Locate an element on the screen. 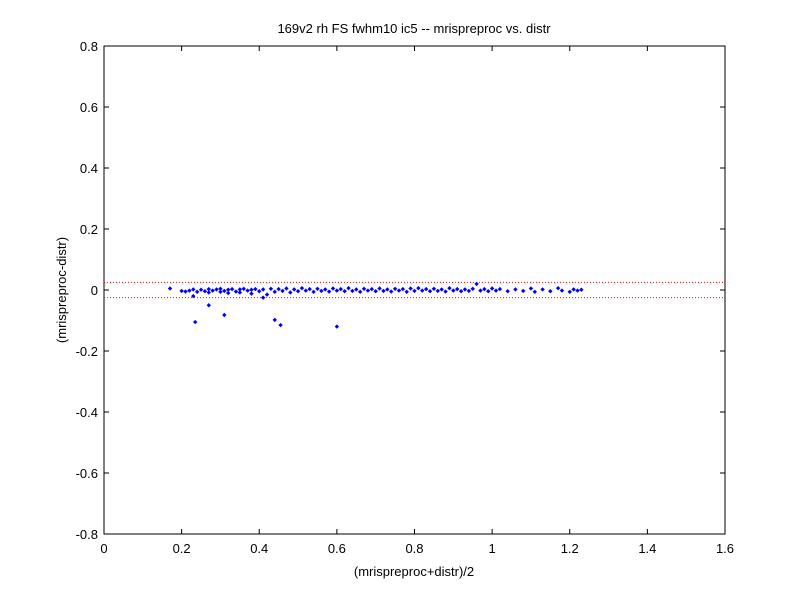 This screenshot has height=600, width=800. x-tick-label: 0.8 is located at coordinates (414, 548).